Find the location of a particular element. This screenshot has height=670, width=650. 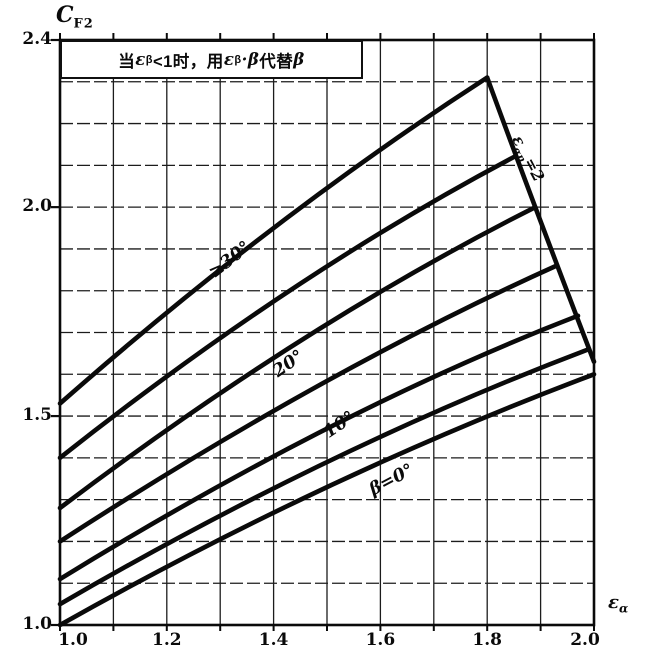

x-tick-label: 1.8 is located at coordinates (487, 640).